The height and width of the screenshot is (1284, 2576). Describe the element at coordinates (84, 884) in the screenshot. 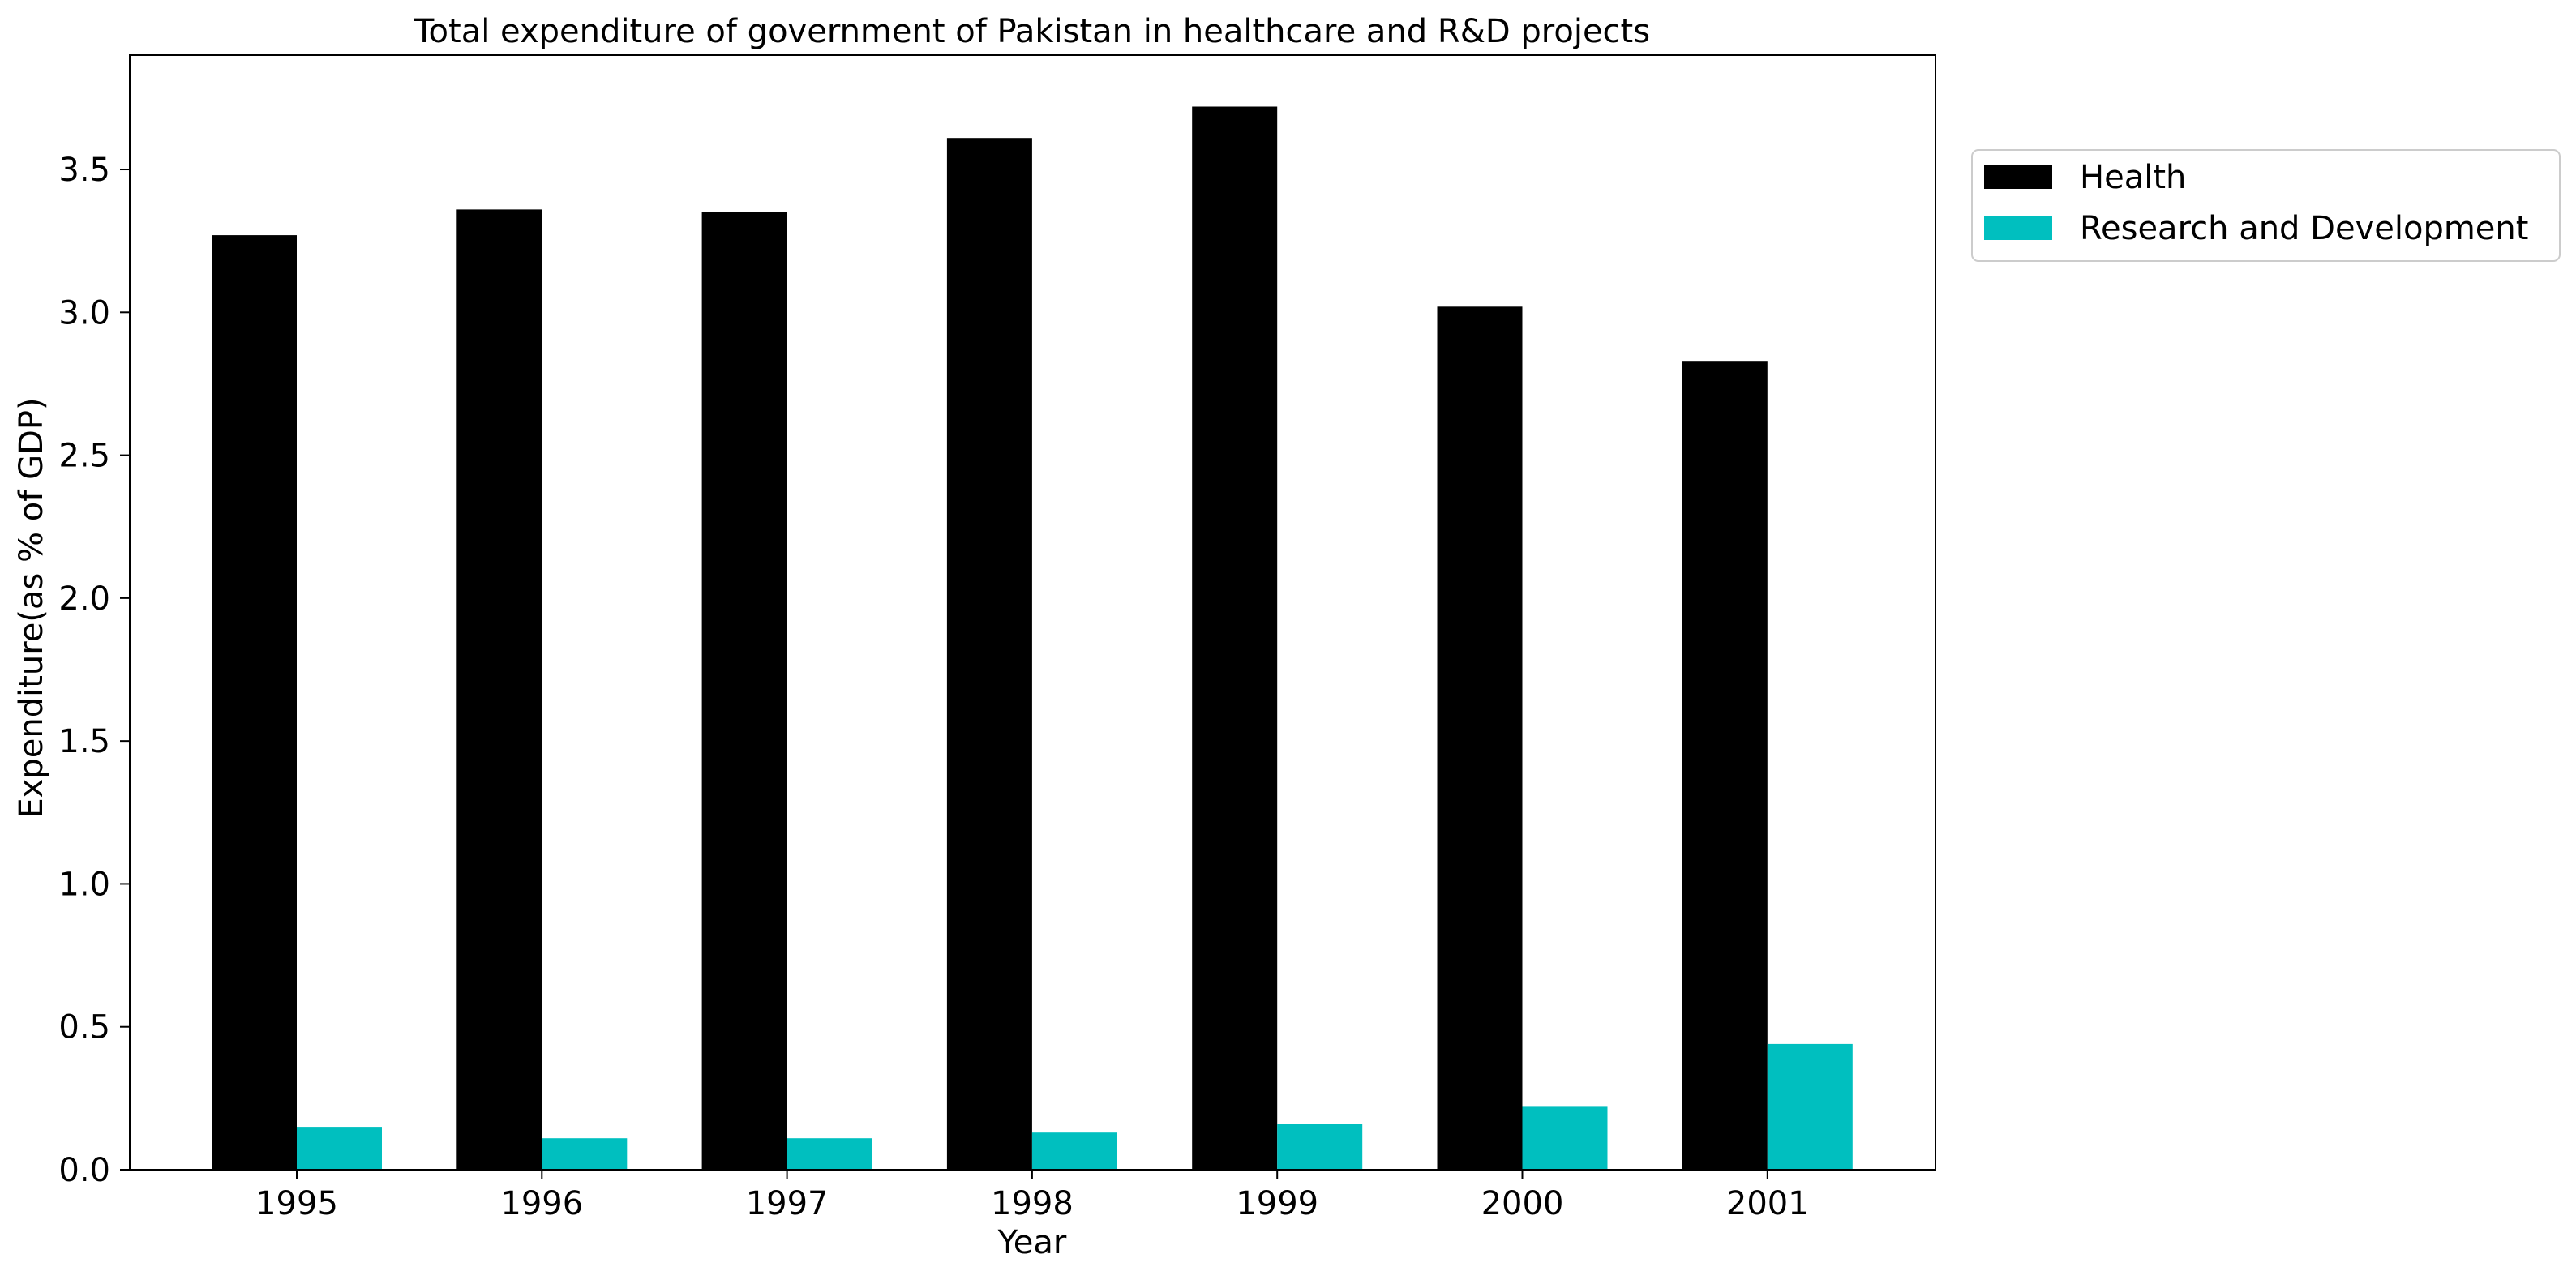

I see `y-tick-label-1.0: 1.0` at that location.